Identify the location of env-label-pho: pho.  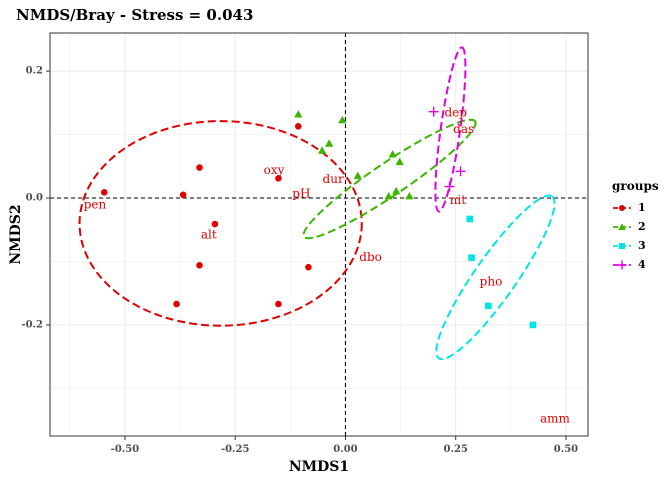
(491, 281).